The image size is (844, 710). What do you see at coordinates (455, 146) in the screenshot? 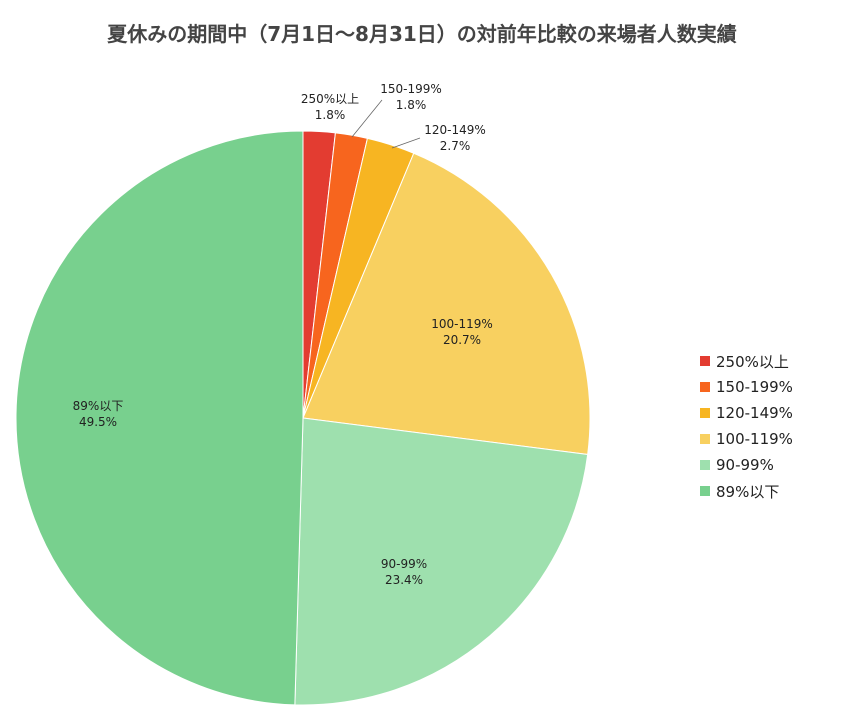
I see `slice-value-label: 2.7%` at bounding box center [455, 146].